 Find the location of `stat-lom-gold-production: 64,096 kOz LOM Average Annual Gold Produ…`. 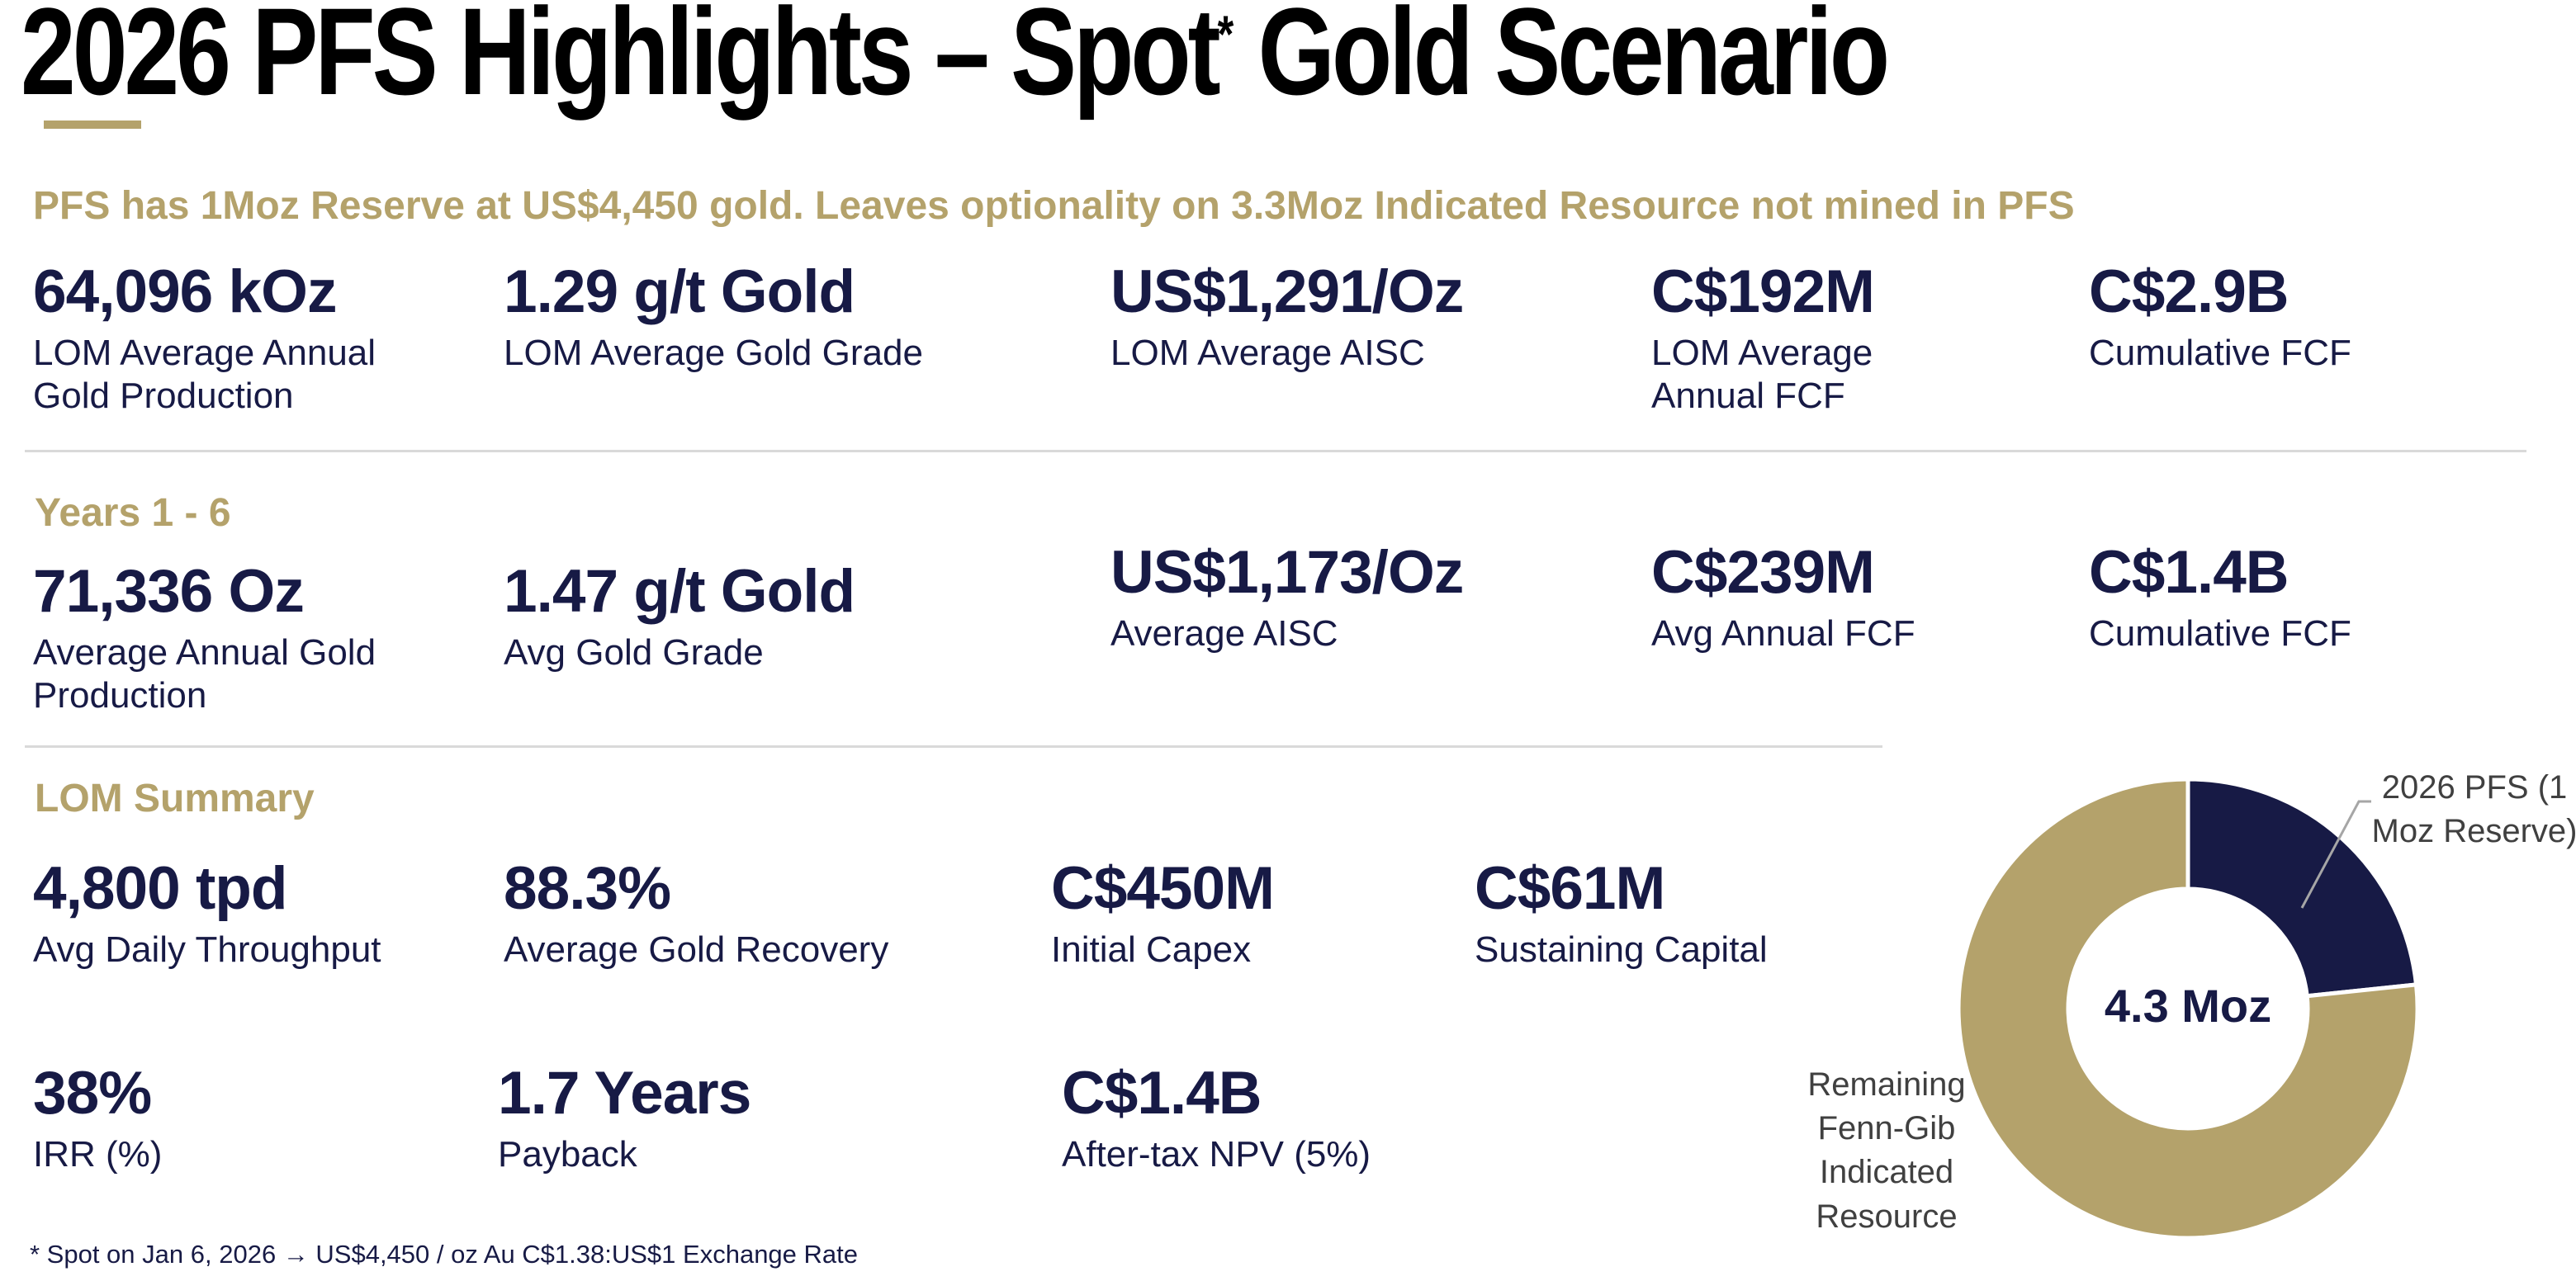

stat-lom-gold-production: 64,096 kOz LOM Average Annual Gold Produ… is located at coordinates (264, 339).